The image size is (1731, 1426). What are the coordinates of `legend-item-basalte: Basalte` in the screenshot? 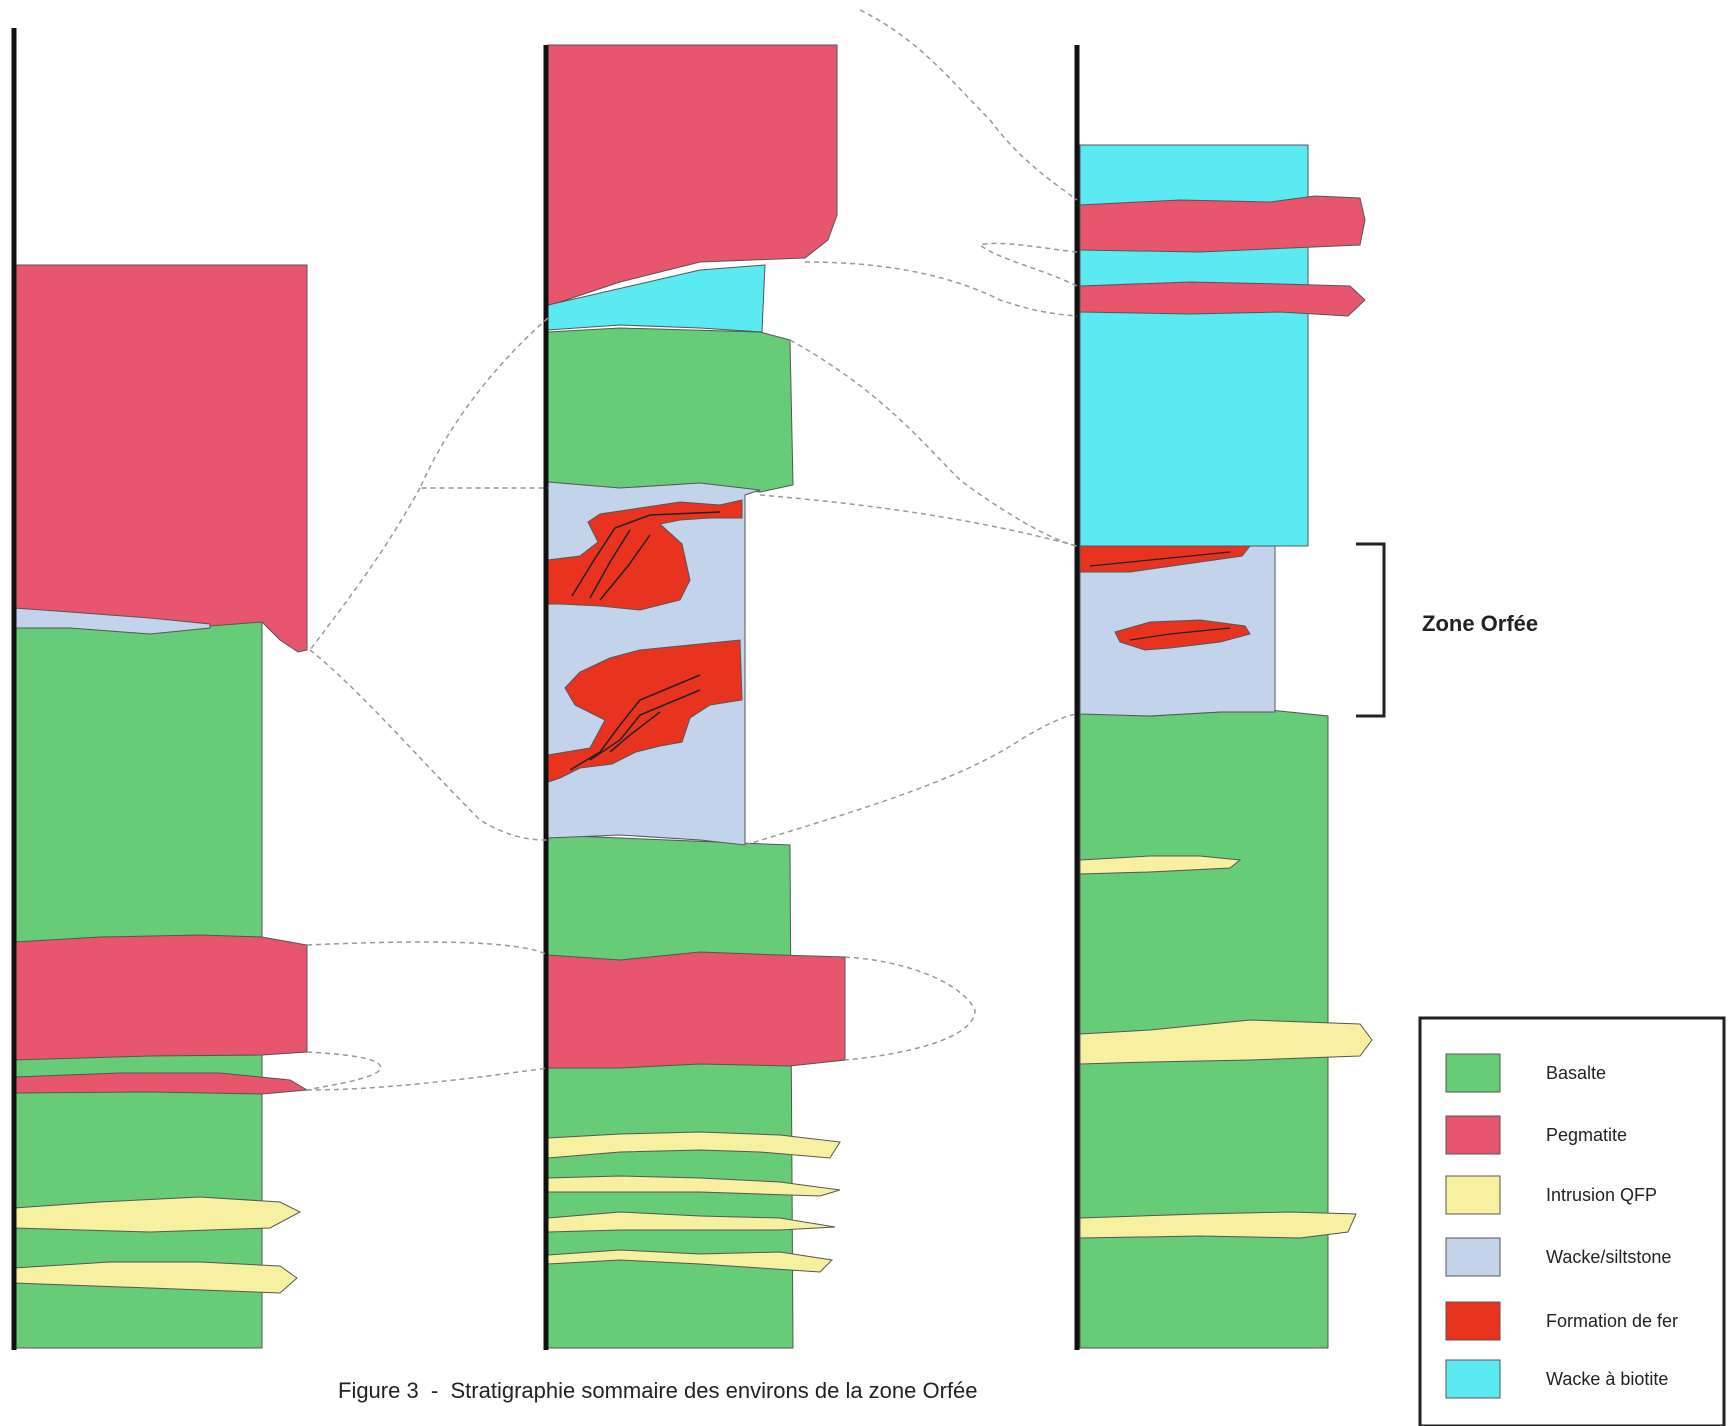 It's located at (1525, 1073).